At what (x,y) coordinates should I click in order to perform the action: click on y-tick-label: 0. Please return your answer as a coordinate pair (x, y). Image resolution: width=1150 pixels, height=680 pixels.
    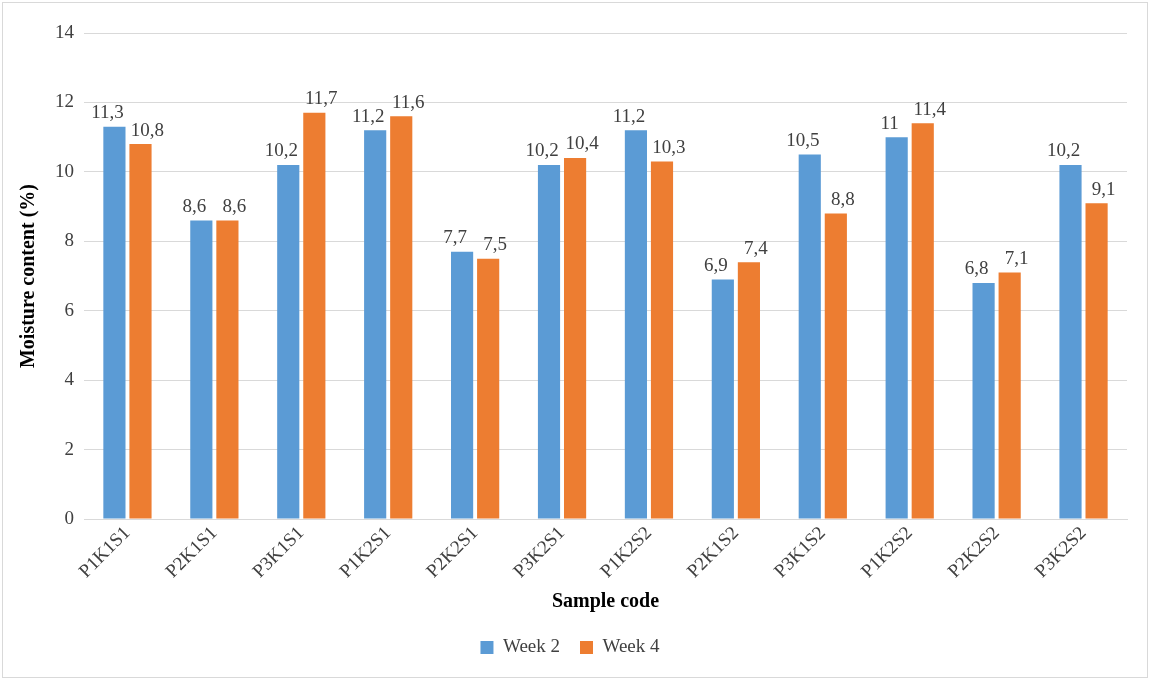
    Looking at the image, I should click on (69, 518).